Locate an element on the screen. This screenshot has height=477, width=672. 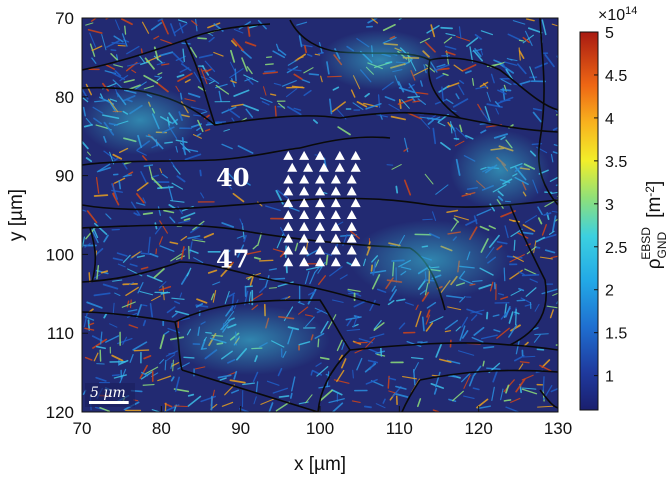
colorbar: 1 1.5 2 2.5 3 3.5 4 4.5 5 ×10¹⁴ ρGNDEBSD [m-2] is located at coordinates (624, 208).